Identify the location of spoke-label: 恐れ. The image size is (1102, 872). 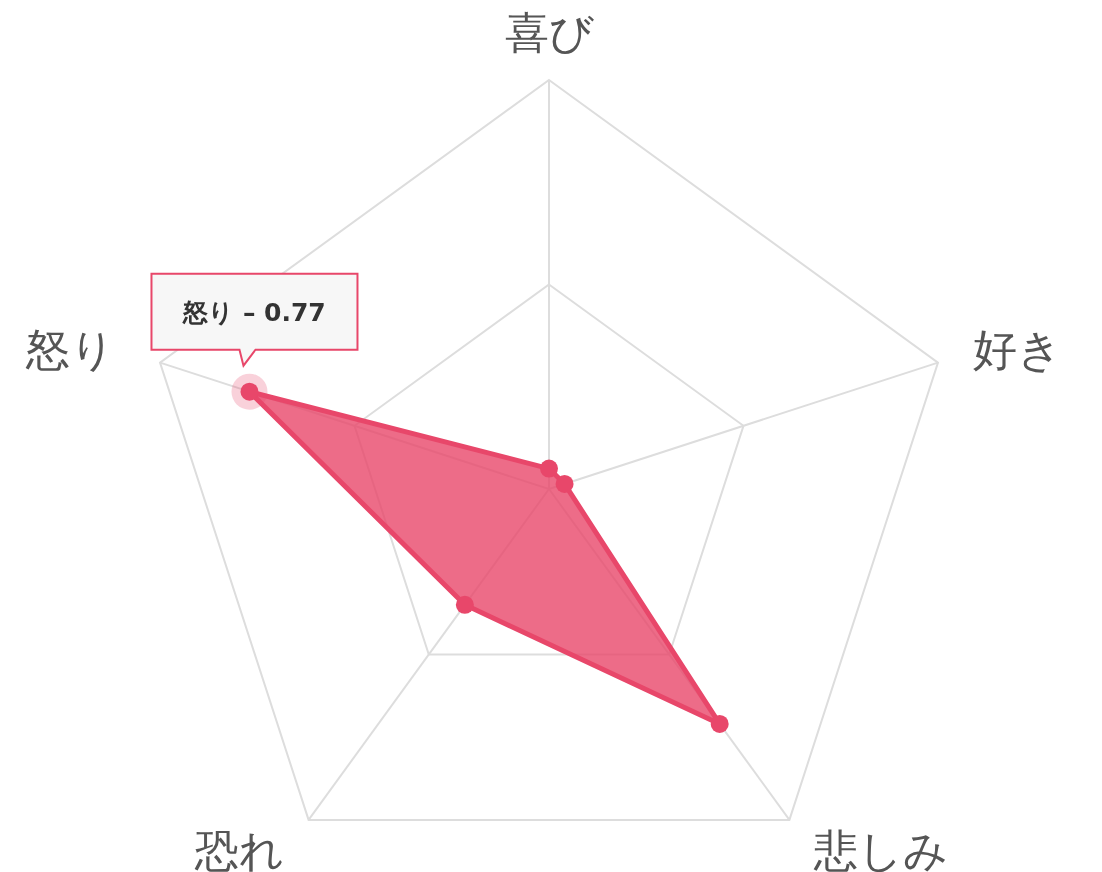
(238, 848).